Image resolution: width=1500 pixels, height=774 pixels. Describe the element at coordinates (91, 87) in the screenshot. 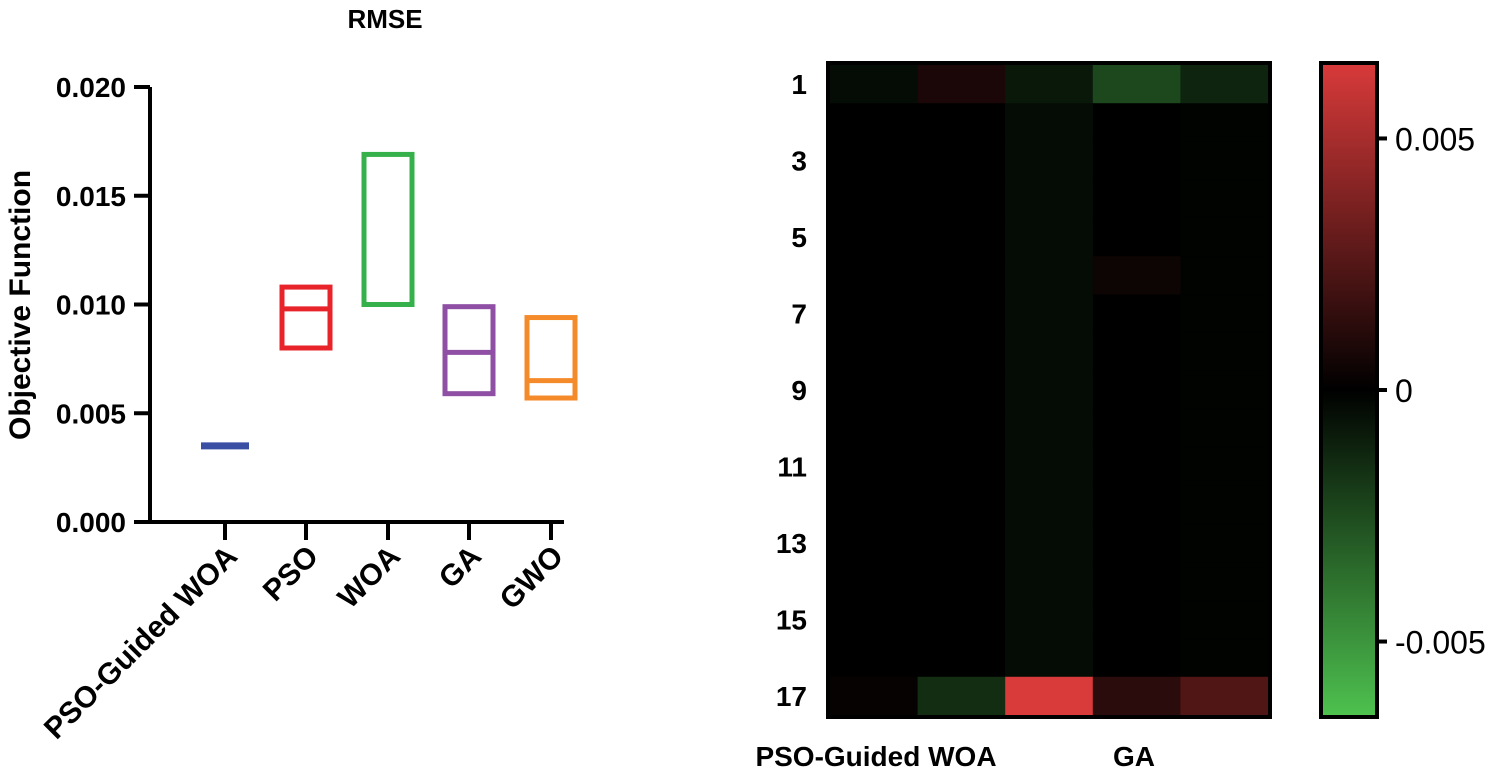

I see `y-tick-label: 0.020` at that location.